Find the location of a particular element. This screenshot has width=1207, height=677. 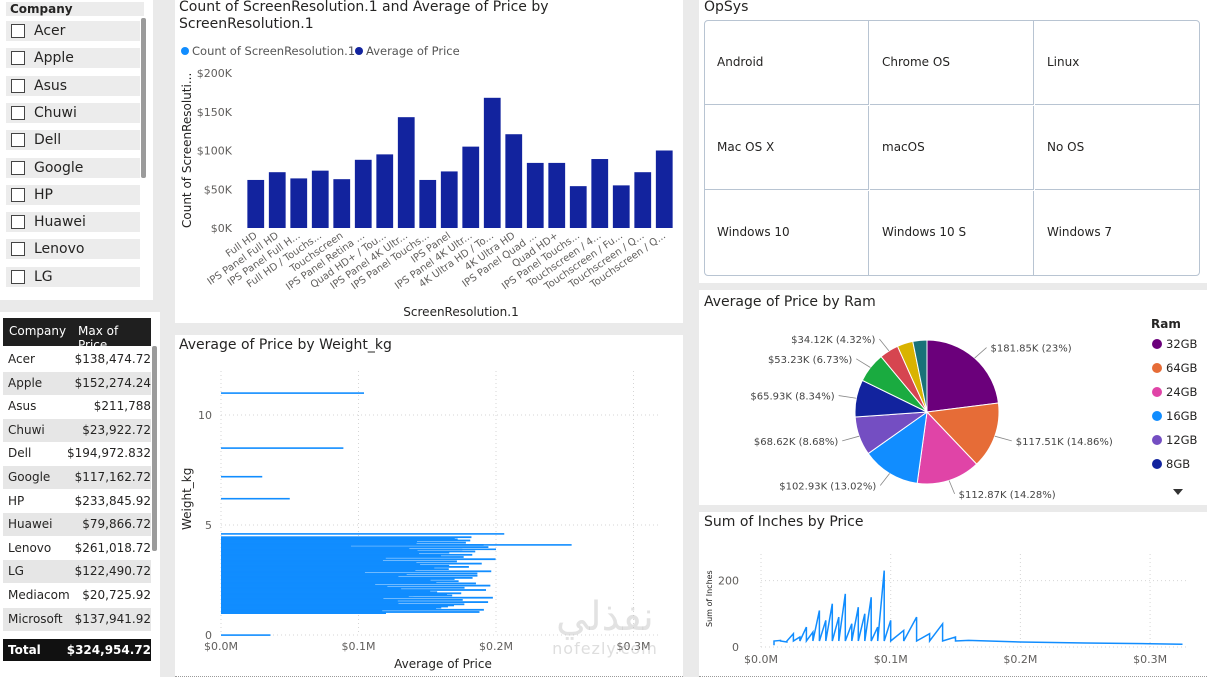

pie-legend-label: 12GB is located at coordinates (1182, 440).